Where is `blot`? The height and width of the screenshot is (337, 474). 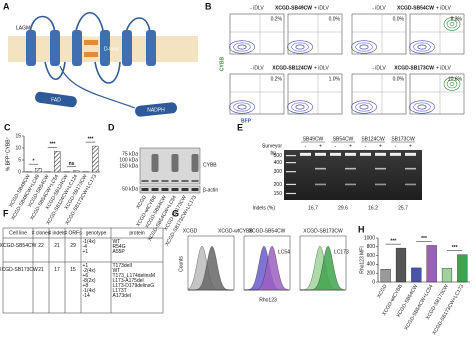
blot is located at coordinates (170, 166).